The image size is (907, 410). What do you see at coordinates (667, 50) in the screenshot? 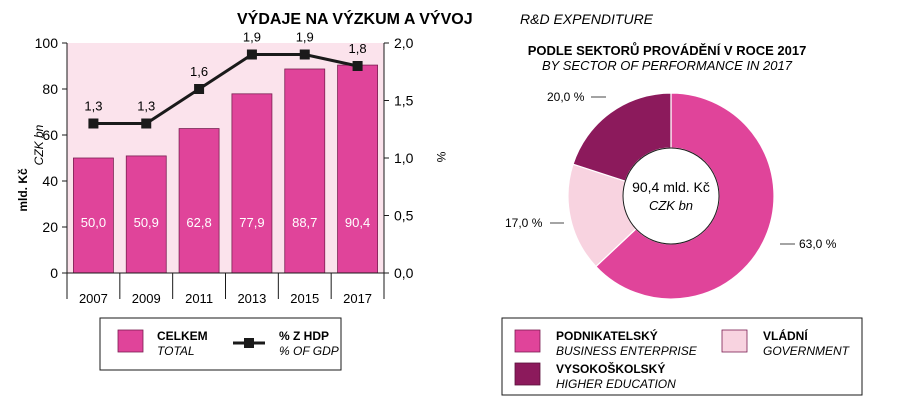
I see `donut-title: PODLE SEKTORŮ PROVÁDĚNÍ V ROCE 2017` at bounding box center [667, 50].